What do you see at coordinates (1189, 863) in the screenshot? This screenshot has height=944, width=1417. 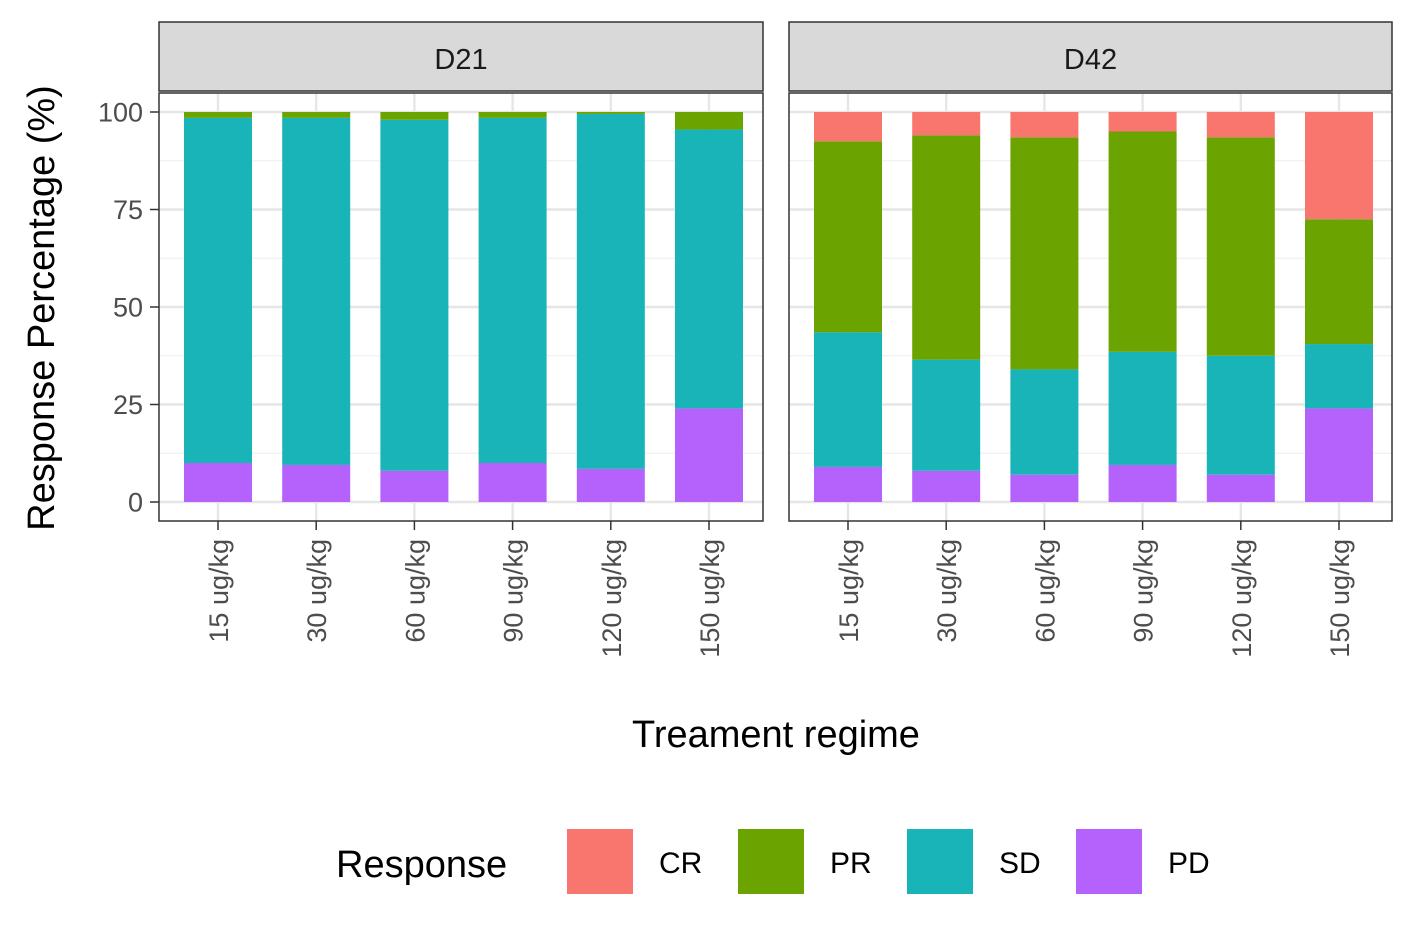 I see `legend-label-PD: PD` at bounding box center [1189, 863].